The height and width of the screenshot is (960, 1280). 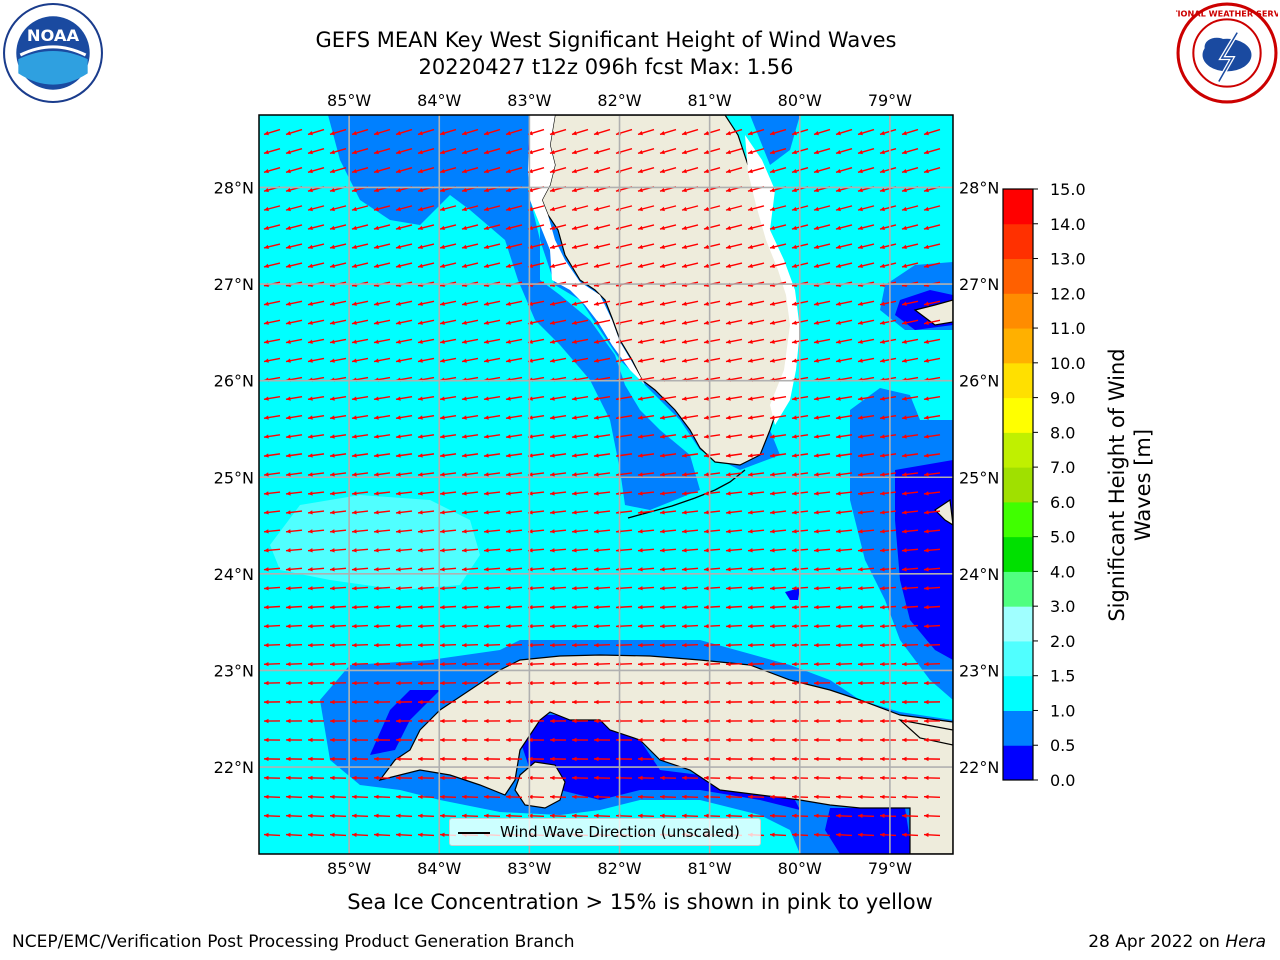 I want to click on colorbar-tick-label: 6.0, so click(x=1062, y=502).